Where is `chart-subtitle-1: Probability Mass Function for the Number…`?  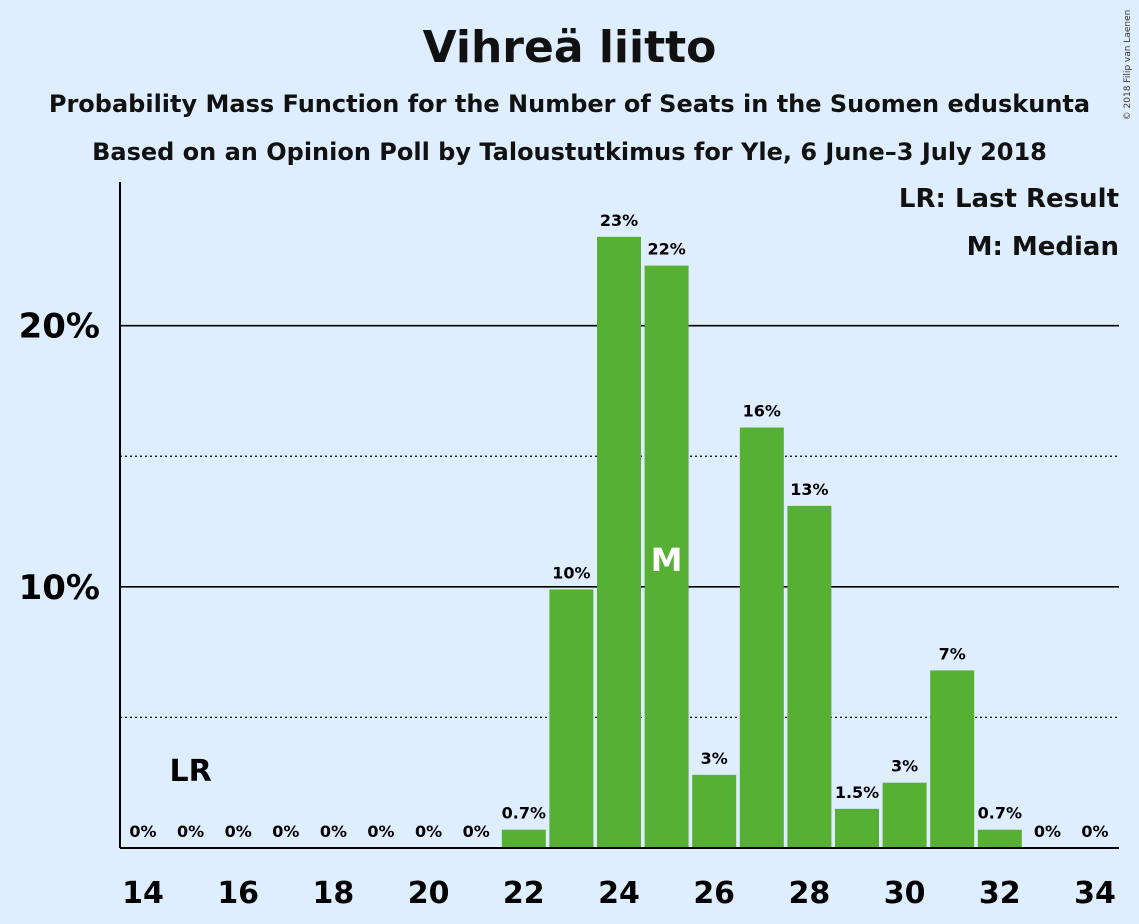
chart-subtitle-1: Probability Mass Function for the Number… is located at coordinates (569, 104).